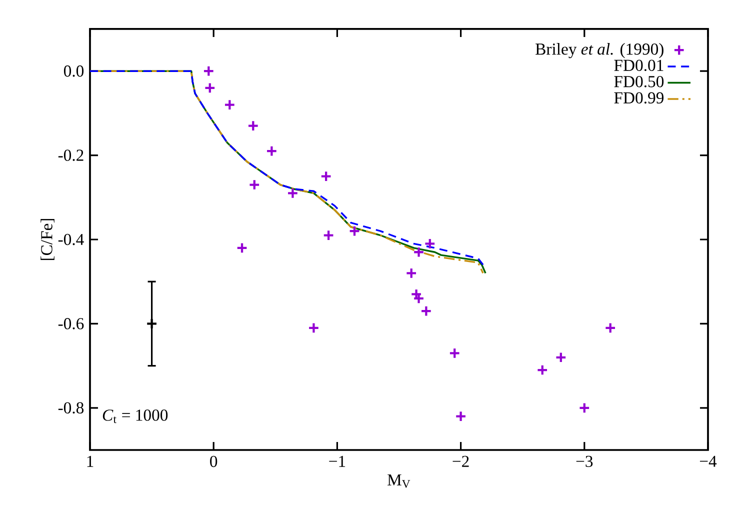 Image resolution: width=750 pixels, height=525 pixels. What do you see at coordinates (71, 155) in the screenshot?
I see `y-tick-label: -0.2` at bounding box center [71, 155].